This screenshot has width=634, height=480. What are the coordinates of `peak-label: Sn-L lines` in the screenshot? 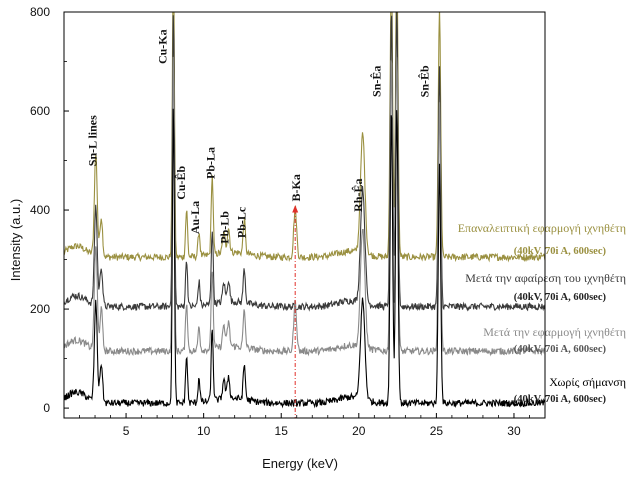 It's located at (93, 140).